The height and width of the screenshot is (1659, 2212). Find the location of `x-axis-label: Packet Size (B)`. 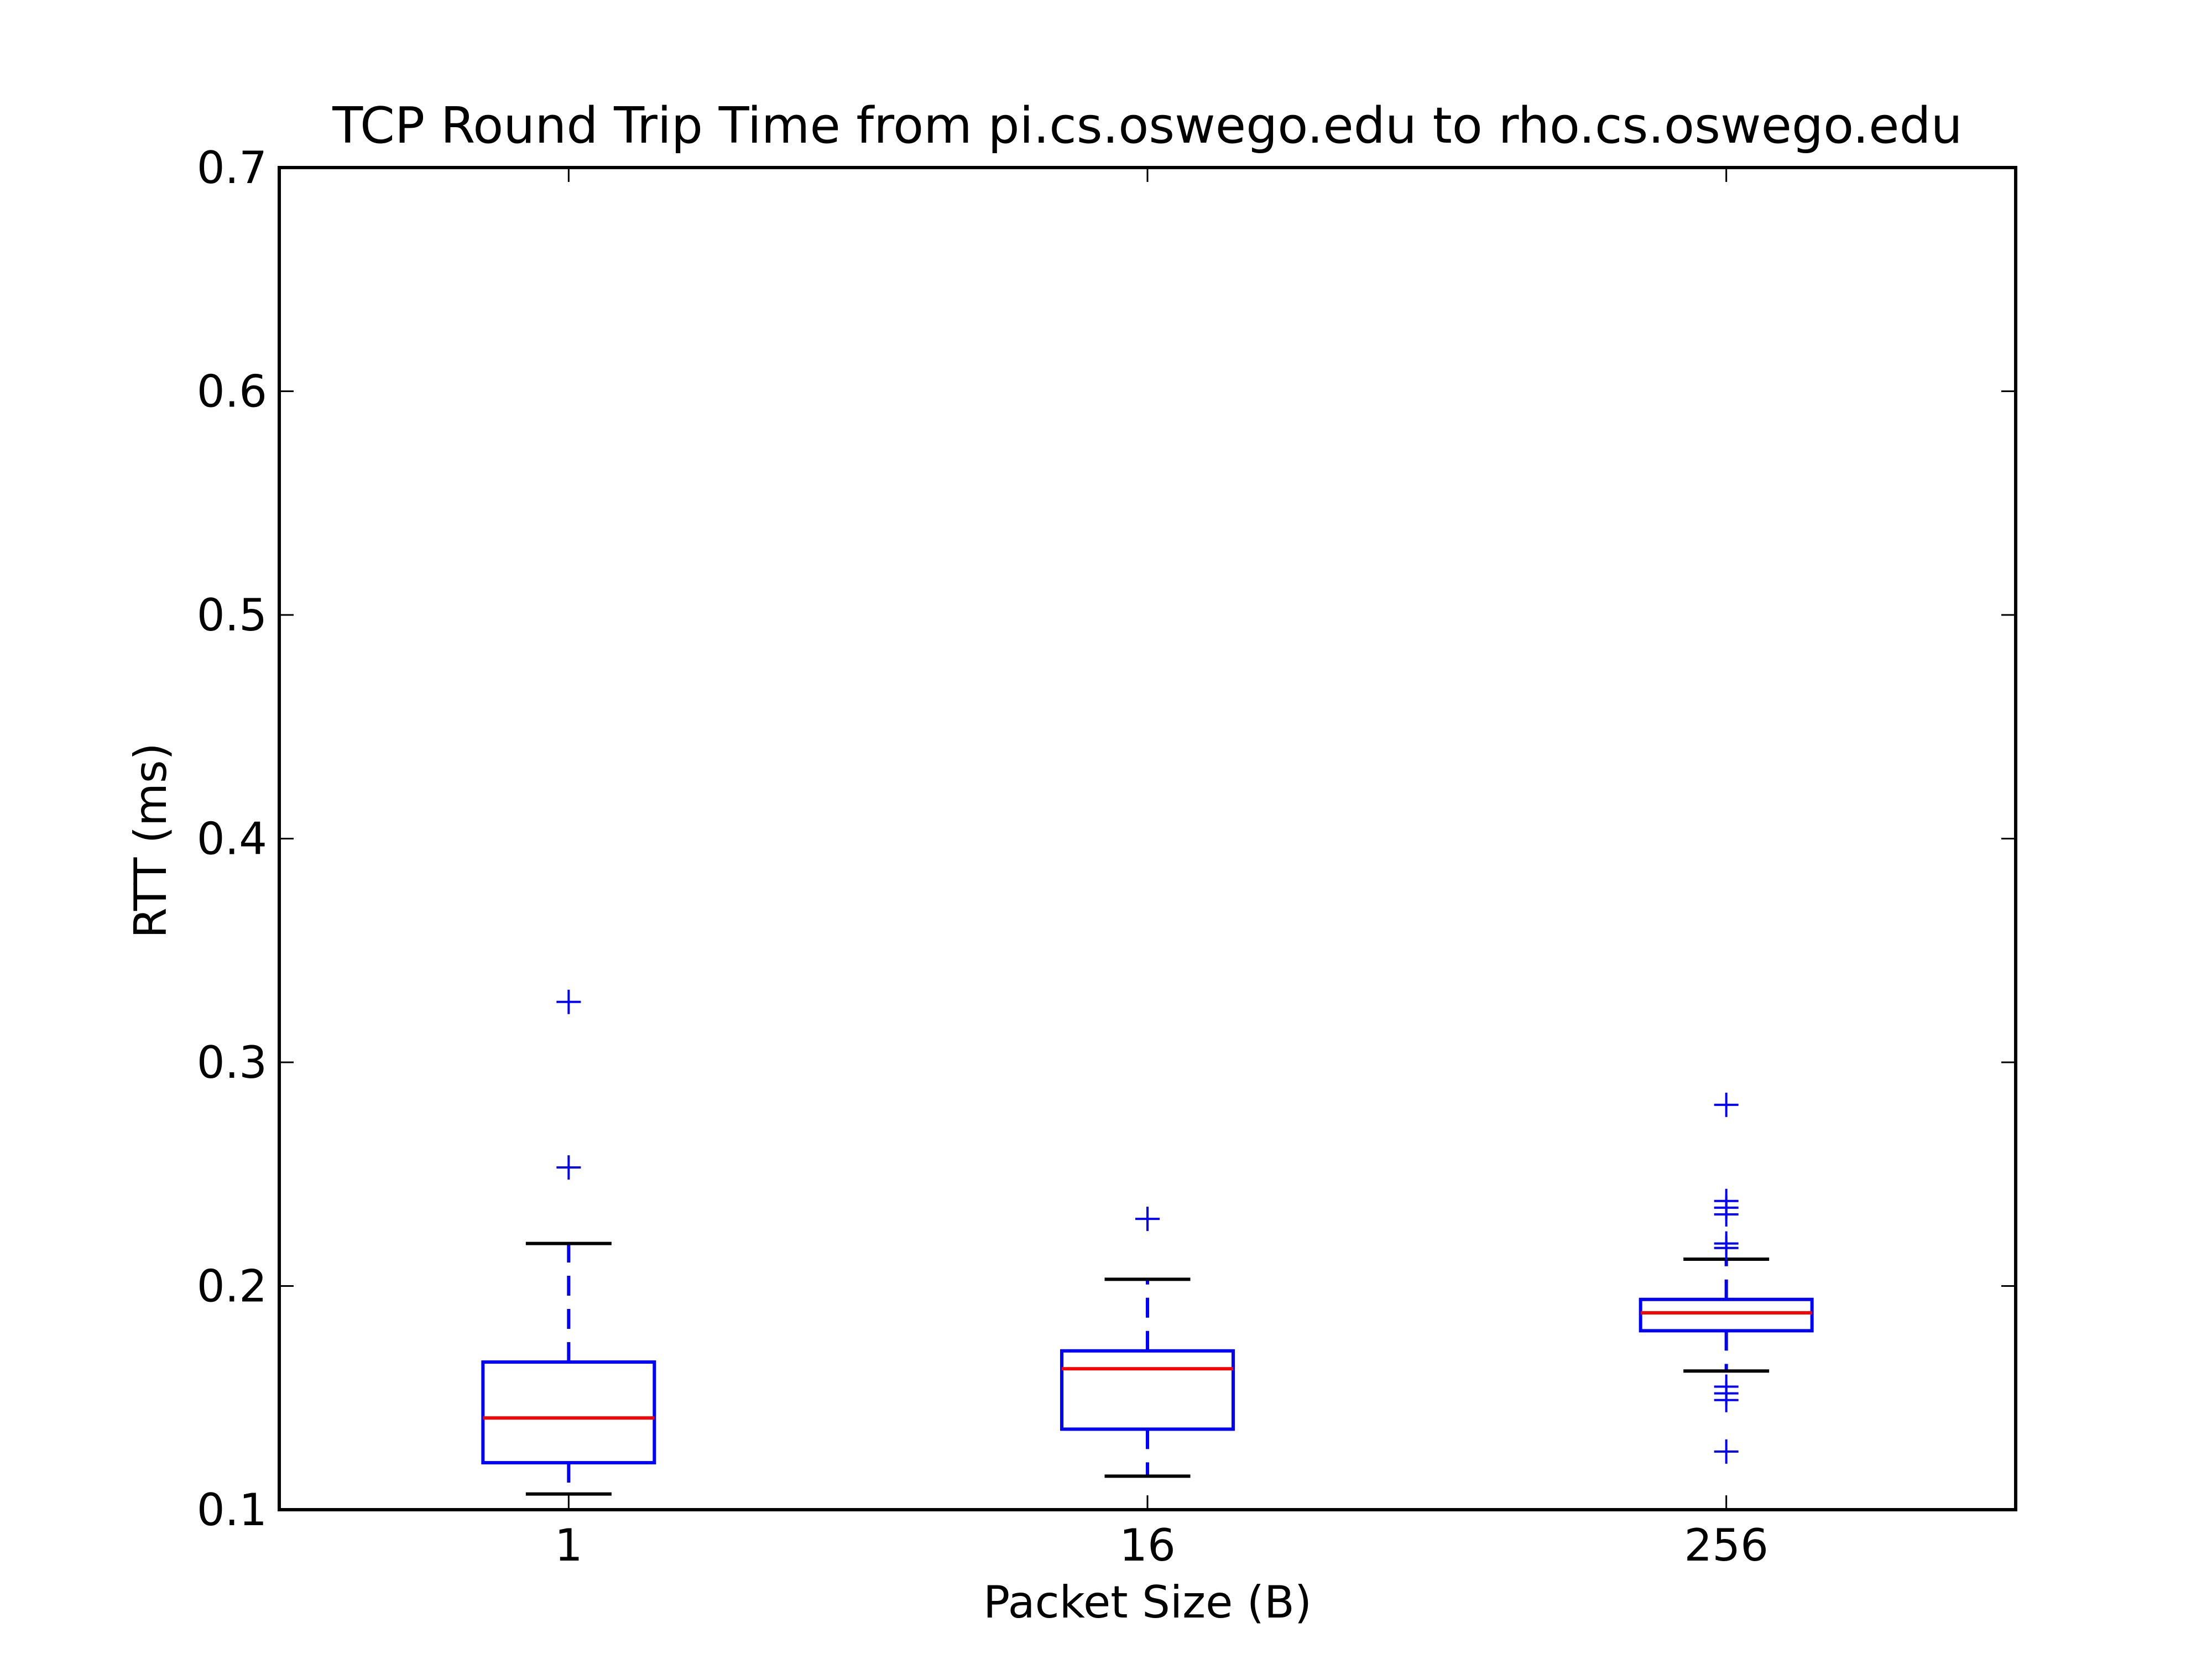

x-axis-label: Packet Size (B) is located at coordinates (1147, 1603).